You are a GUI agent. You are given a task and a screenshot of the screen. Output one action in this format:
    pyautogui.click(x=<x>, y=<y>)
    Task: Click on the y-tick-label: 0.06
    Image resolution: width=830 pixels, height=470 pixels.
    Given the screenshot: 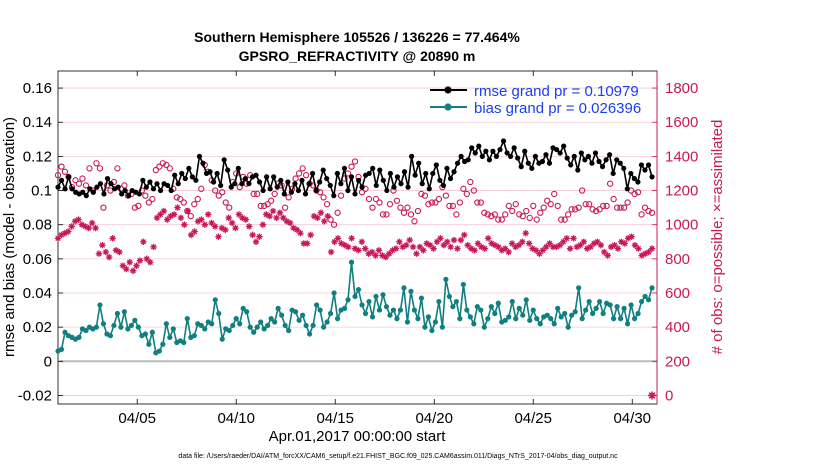 What is the action you would take?
    pyautogui.click(x=37, y=259)
    